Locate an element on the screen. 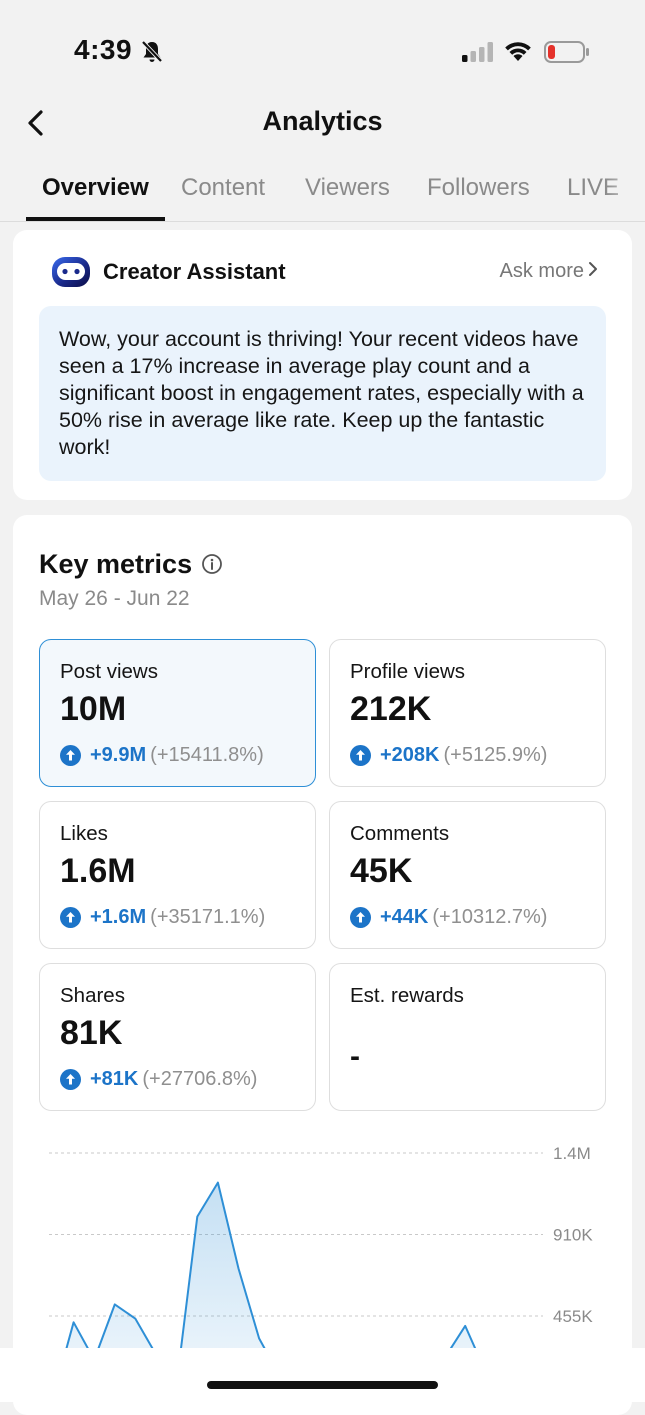 Image resolution: width=645 pixels, height=1415 pixels. metric-change: +208K (+5125.9%) is located at coordinates (448, 755).